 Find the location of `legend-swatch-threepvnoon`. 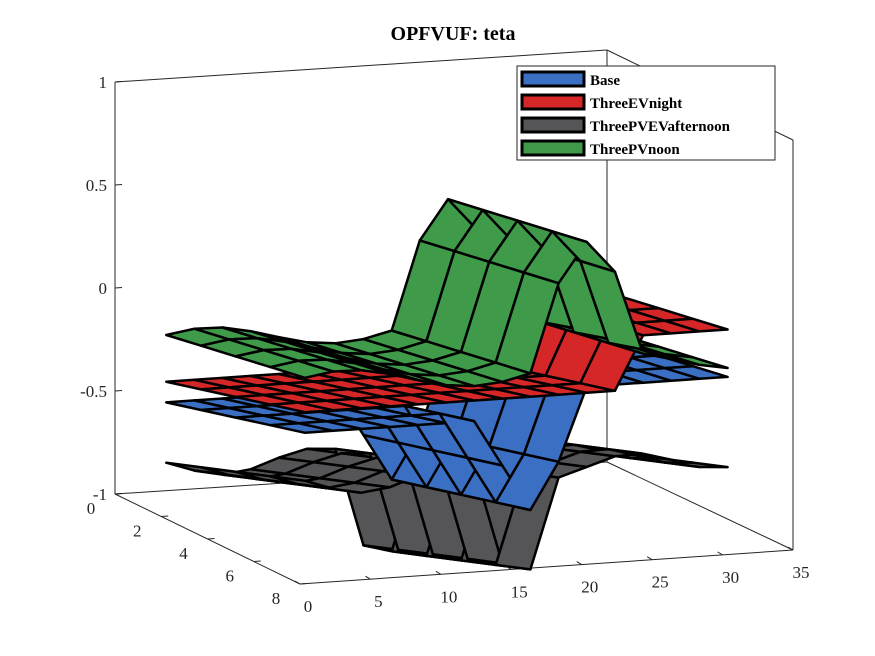

legend-swatch-threepvnoon is located at coordinates (553, 148).